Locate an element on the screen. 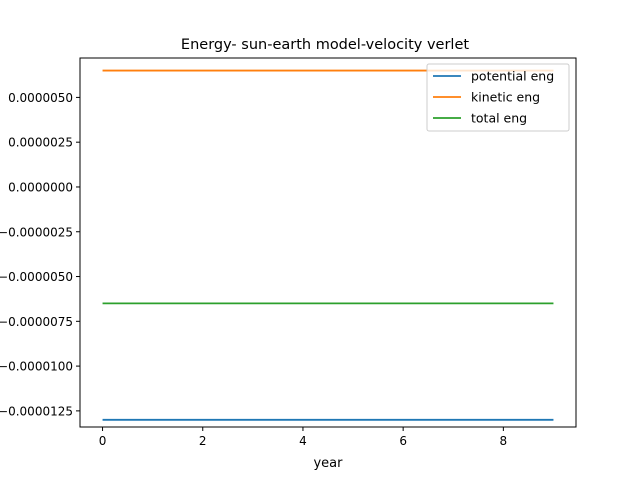 This screenshot has height=480, width=640. legend-box is located at coordinates (498, 97).